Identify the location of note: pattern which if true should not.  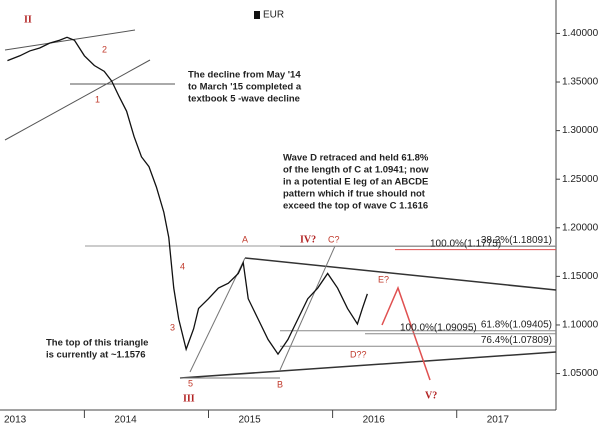
(354, 194).